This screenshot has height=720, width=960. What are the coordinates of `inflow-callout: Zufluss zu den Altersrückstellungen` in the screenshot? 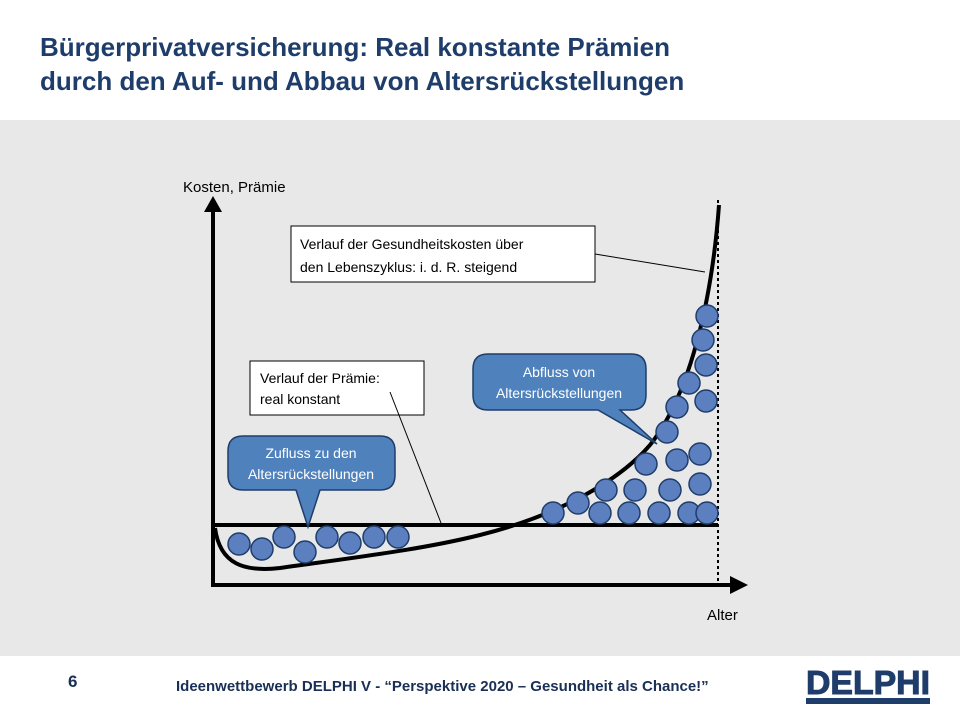 It's located at (311, 482).